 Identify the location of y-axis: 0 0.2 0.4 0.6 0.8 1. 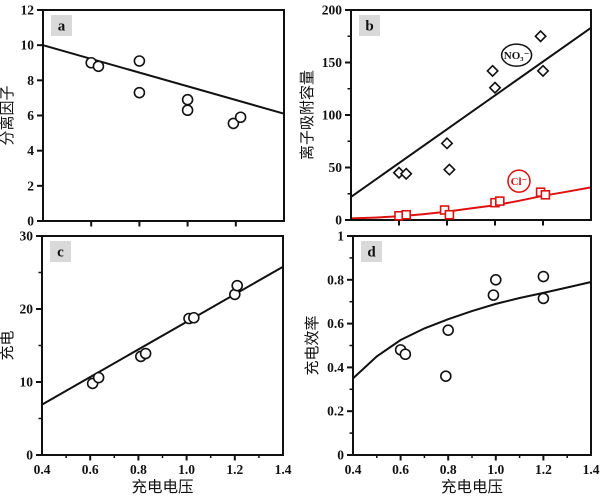
(340, 346).